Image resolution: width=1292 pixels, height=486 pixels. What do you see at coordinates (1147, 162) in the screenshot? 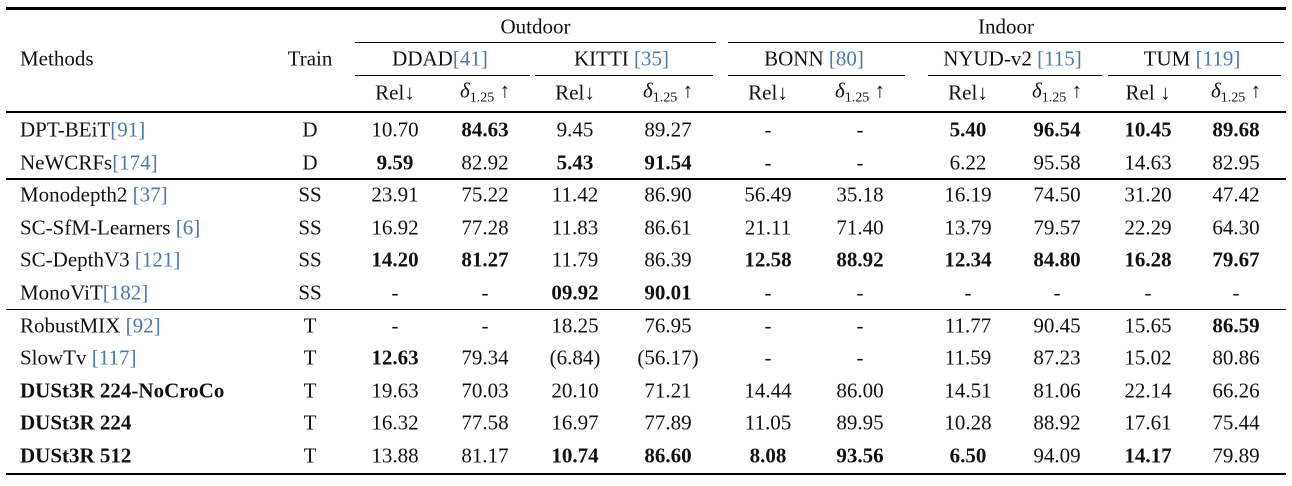
I see `value-cell: 14.63` at bounding box center [1147, 162].